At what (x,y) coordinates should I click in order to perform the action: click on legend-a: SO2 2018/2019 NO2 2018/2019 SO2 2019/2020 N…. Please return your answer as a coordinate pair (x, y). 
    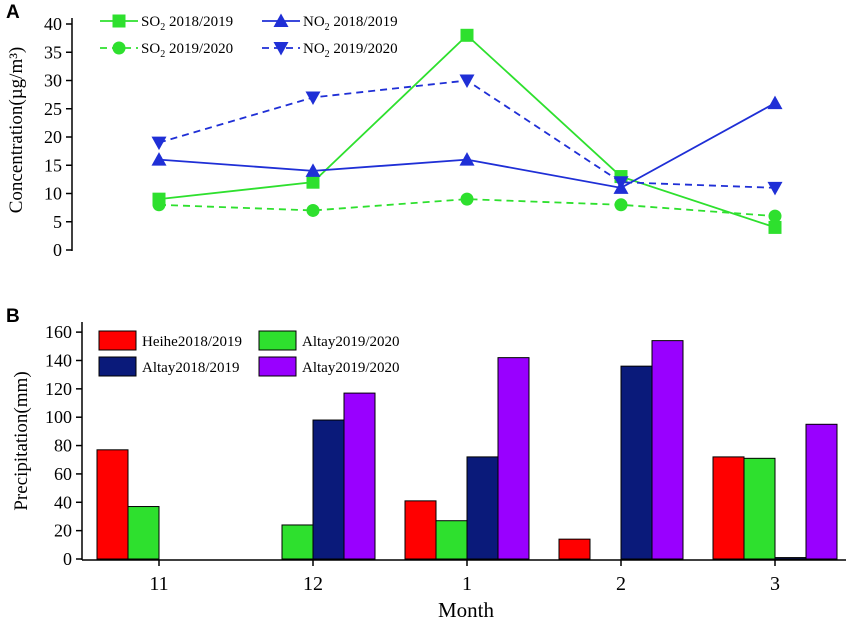
    Looking at the image, I should click on (249, 36).